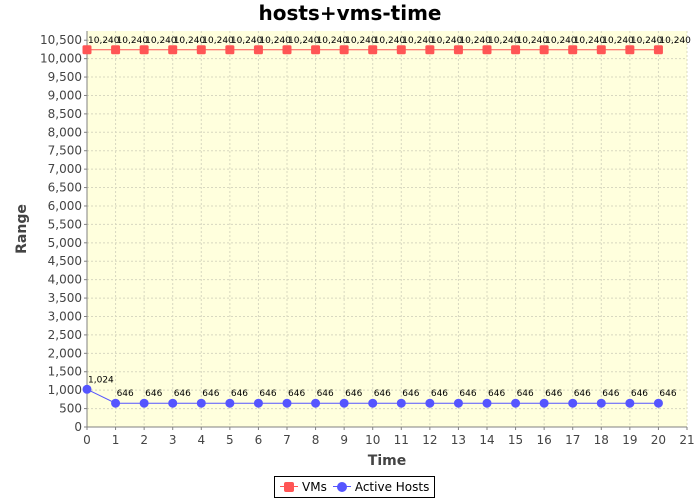  I want to click on y-tick-label: 3,000, so click(65, 316).